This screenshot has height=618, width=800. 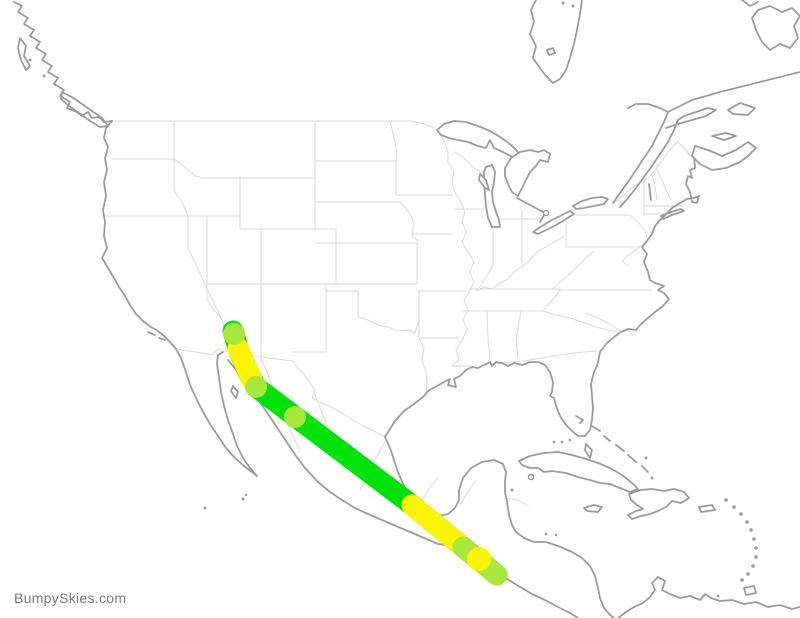 I want to click on lake-huron, so click(x=527, y=173).